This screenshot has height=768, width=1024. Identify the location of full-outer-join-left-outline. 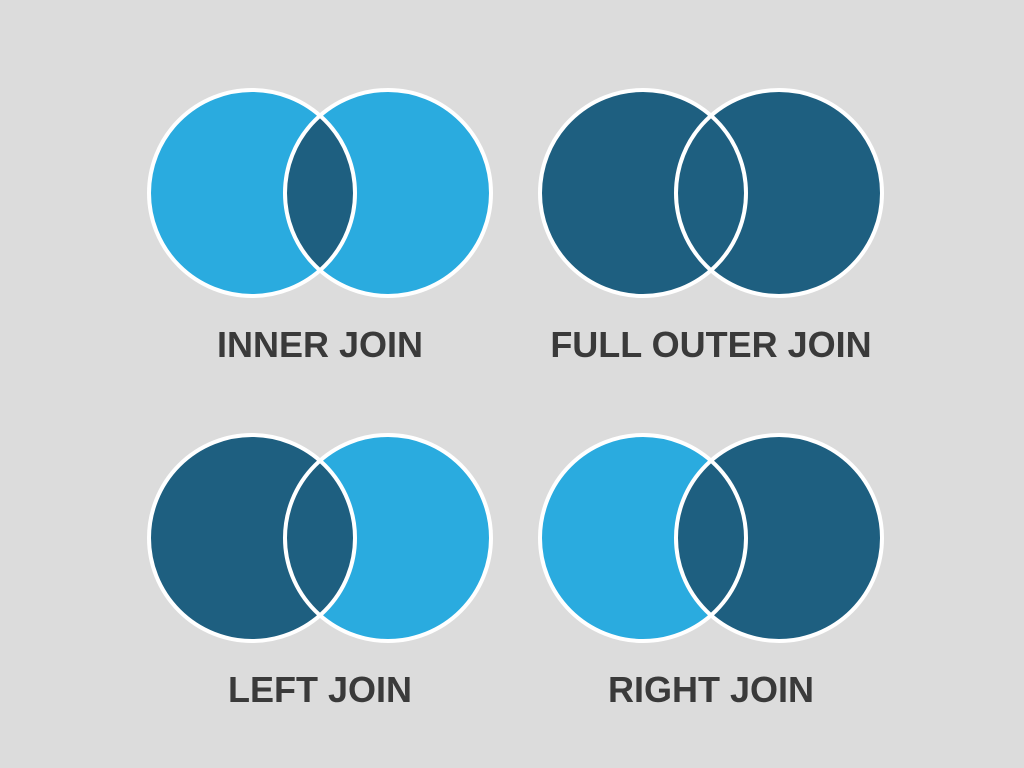
(643, 193).